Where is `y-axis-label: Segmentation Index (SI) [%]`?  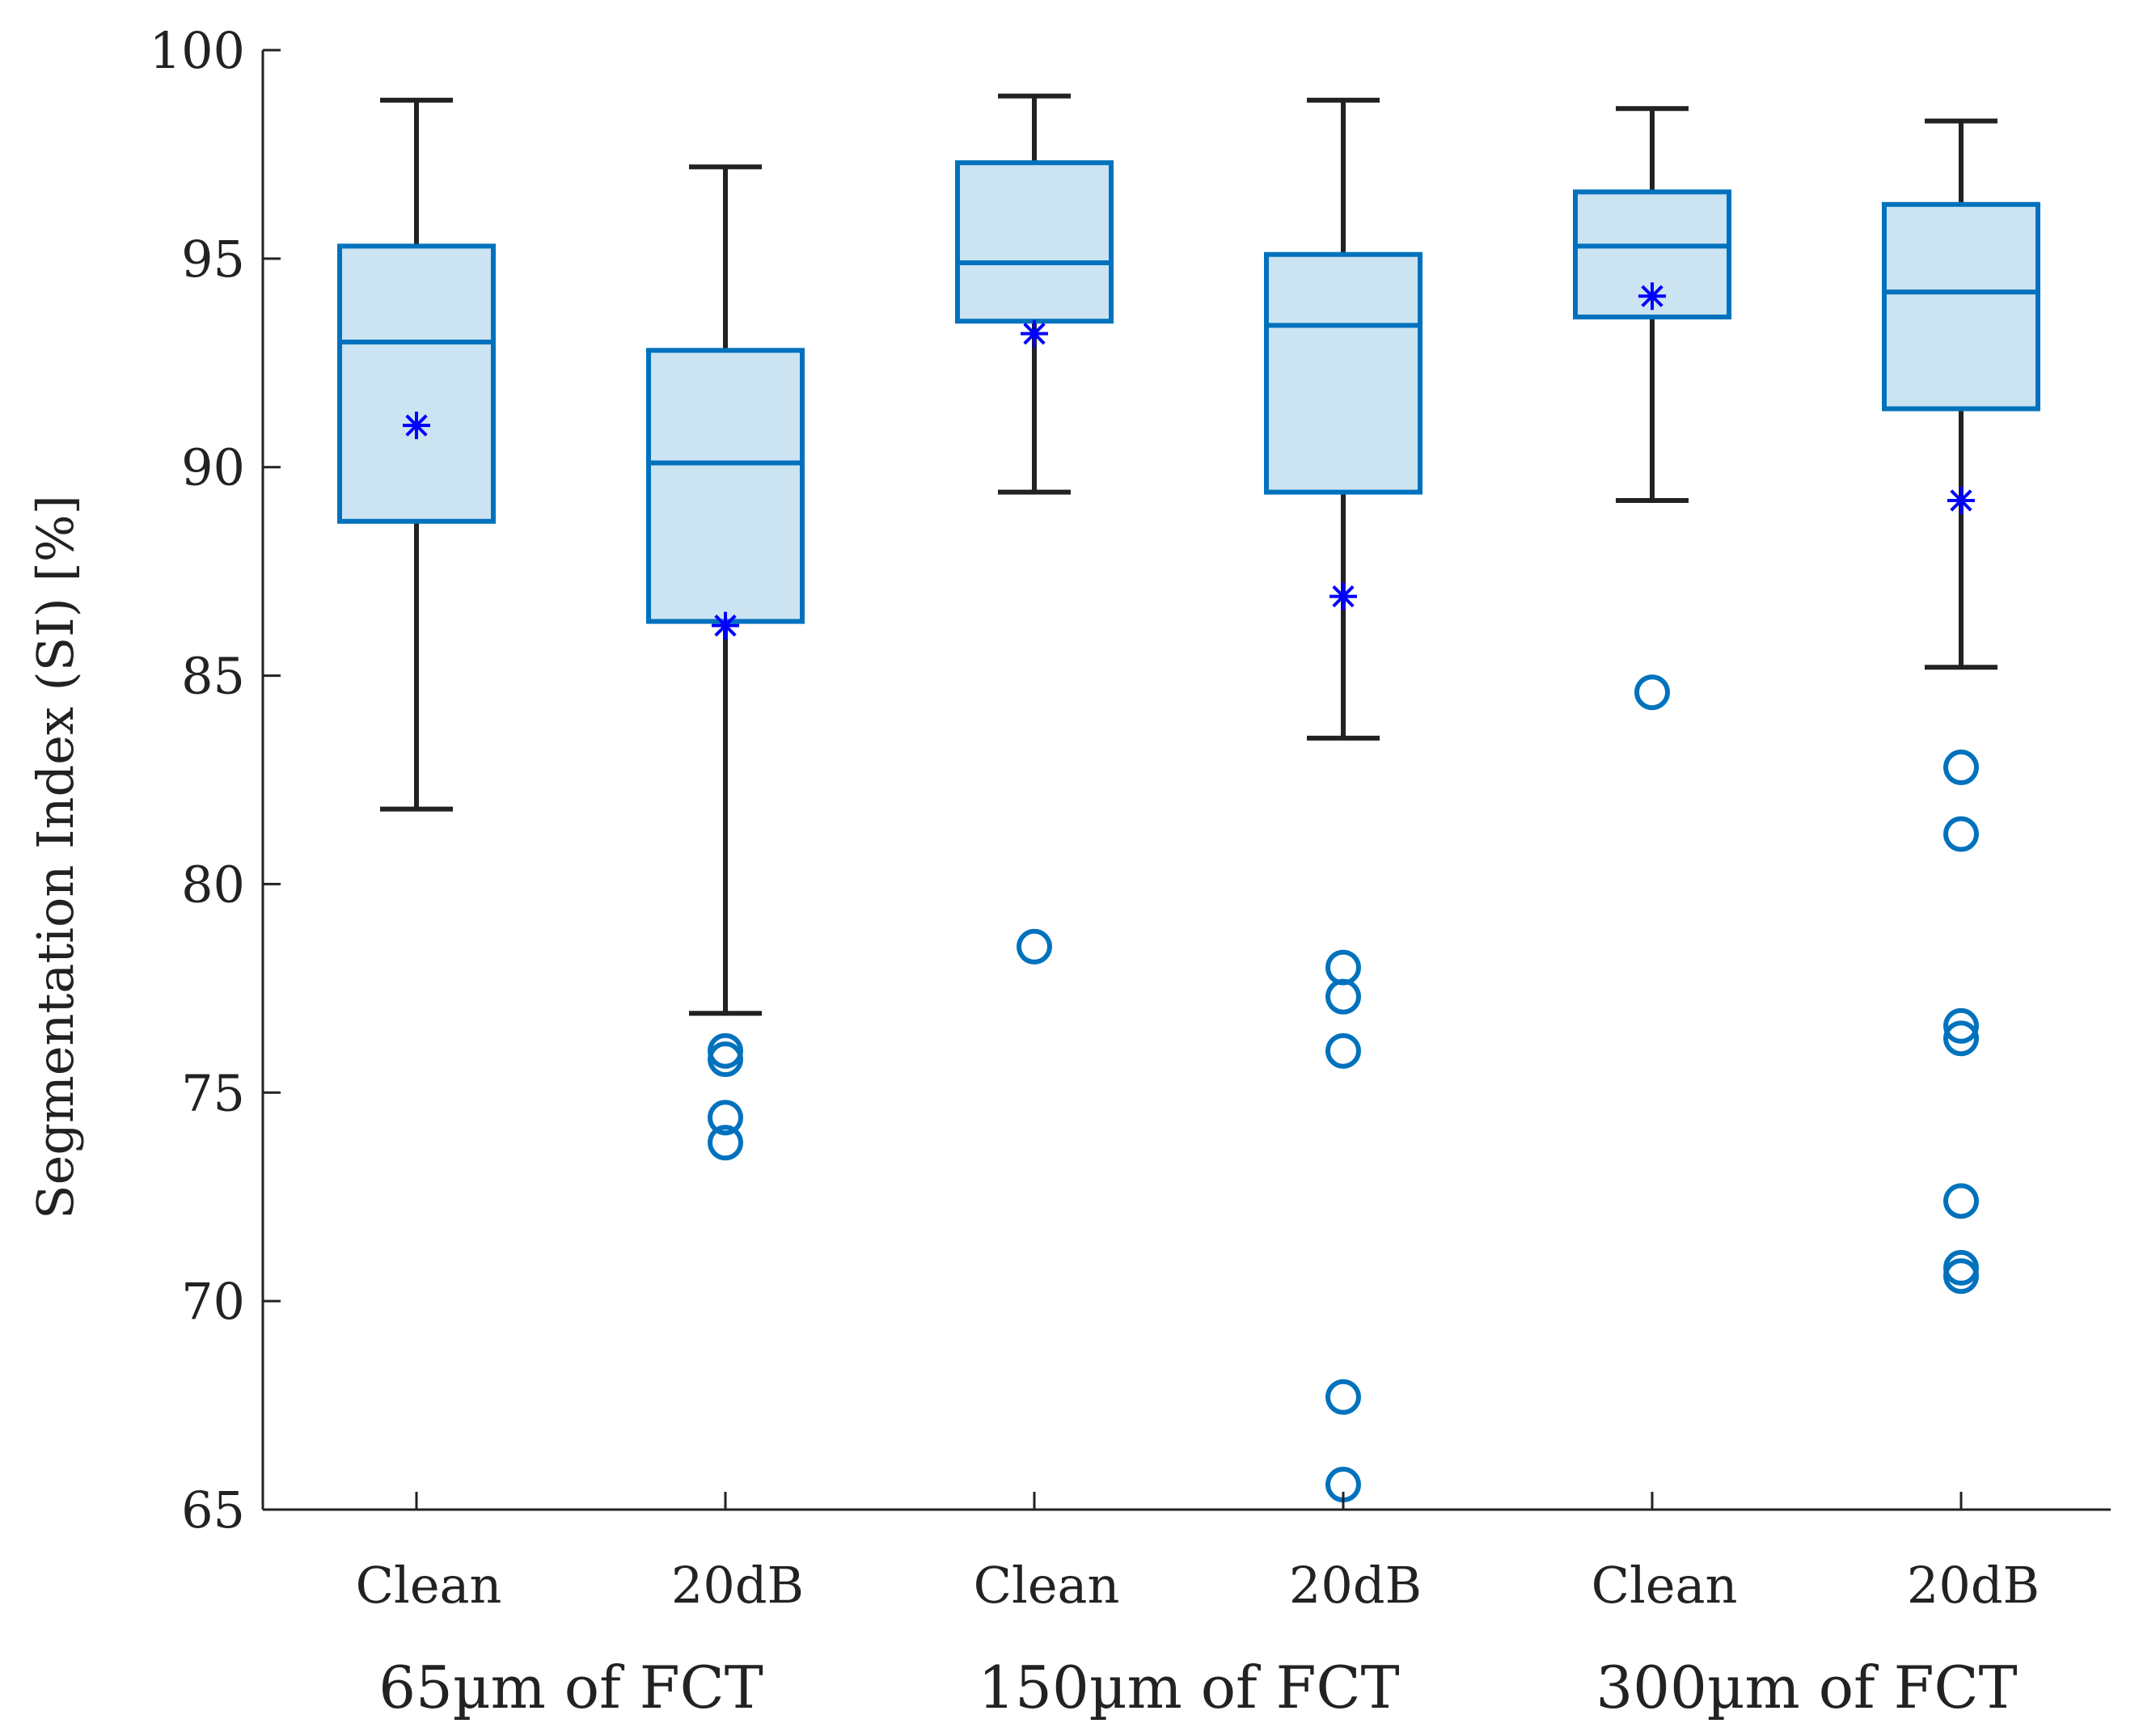 y-axis-label: Segmentation Index (SI) [%] is located at coordinates (55, 857).